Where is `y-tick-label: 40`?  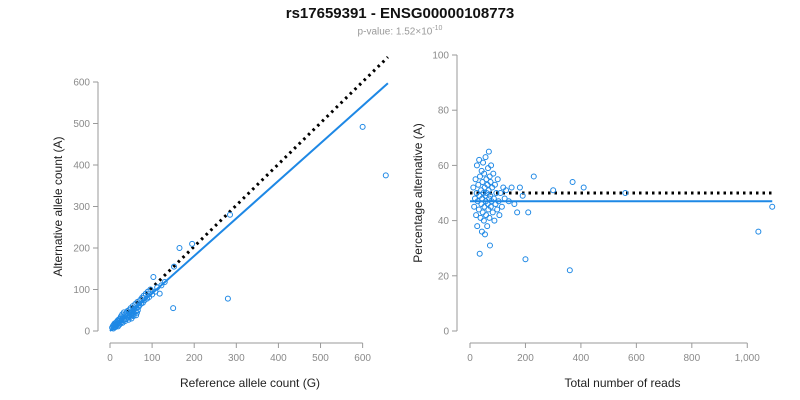 y-tick-label: 40 is located at coordinates (444, 221).